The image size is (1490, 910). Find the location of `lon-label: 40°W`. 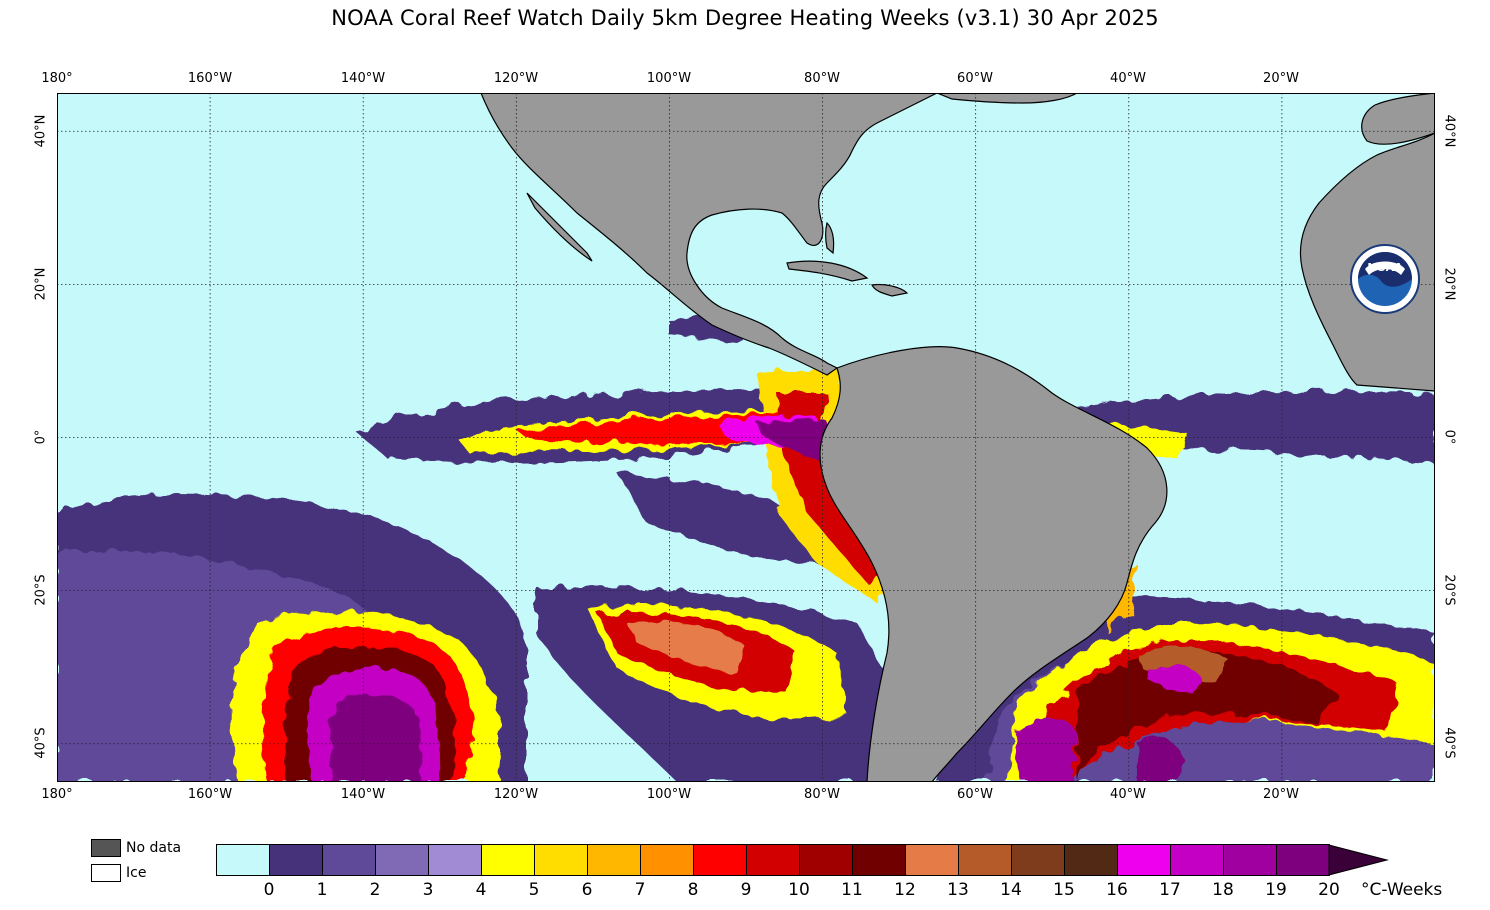

lon-label: 40°W is located at coordinates (1128, 78).